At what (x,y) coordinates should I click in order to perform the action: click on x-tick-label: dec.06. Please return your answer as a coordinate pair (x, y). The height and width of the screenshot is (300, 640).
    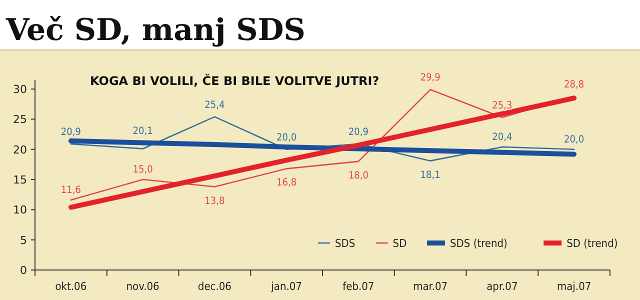
    Looking at the image, I should click on (215, 286).